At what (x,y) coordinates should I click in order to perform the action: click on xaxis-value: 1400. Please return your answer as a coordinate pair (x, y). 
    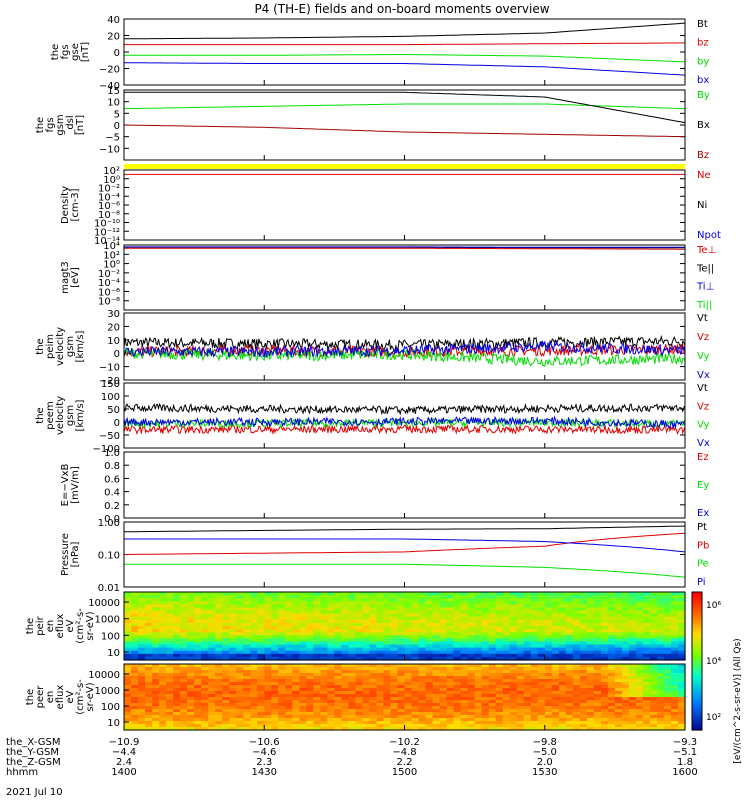
    Looking at the image, I should click on (123, 772).